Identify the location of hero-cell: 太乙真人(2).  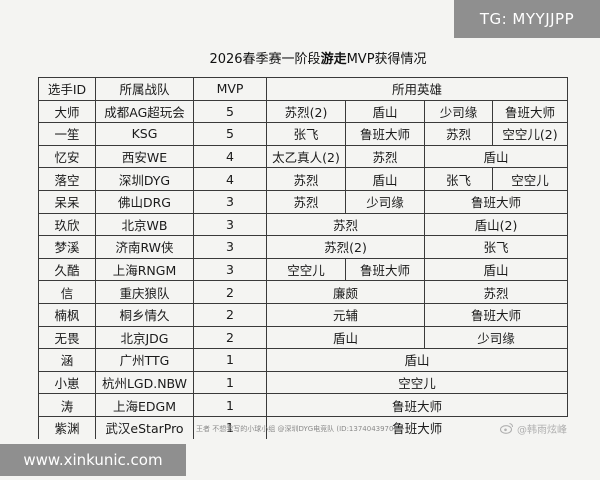
(306, 156).